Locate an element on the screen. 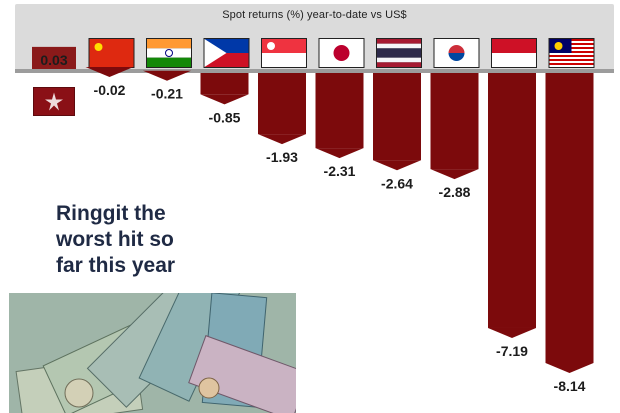  bar-tip-india is located at coordinates (167, 75).